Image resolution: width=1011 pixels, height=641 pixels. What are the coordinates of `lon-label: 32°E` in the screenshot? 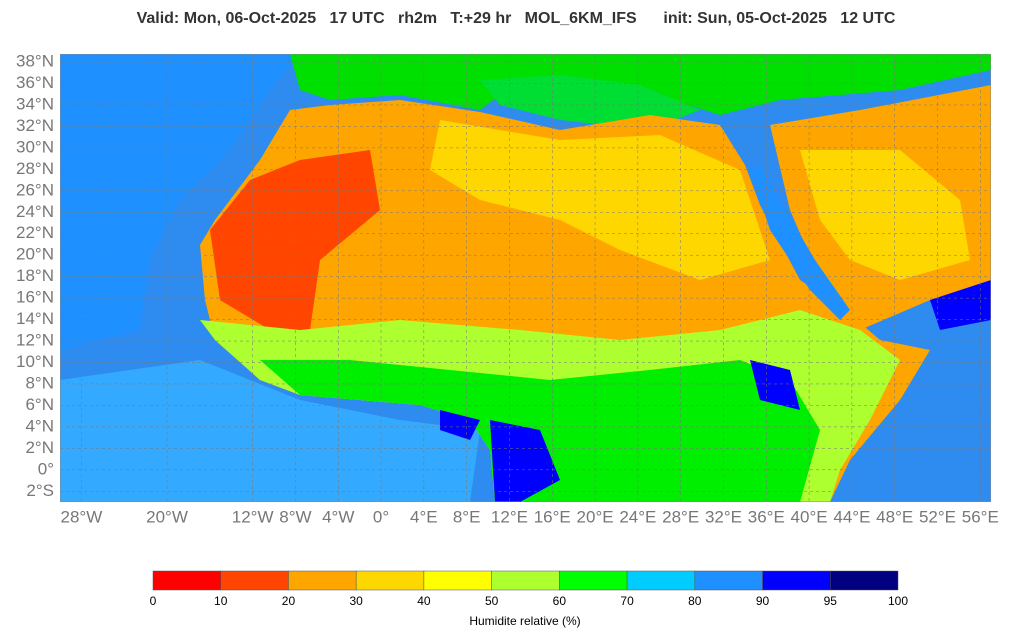 It's located at (723, 516).